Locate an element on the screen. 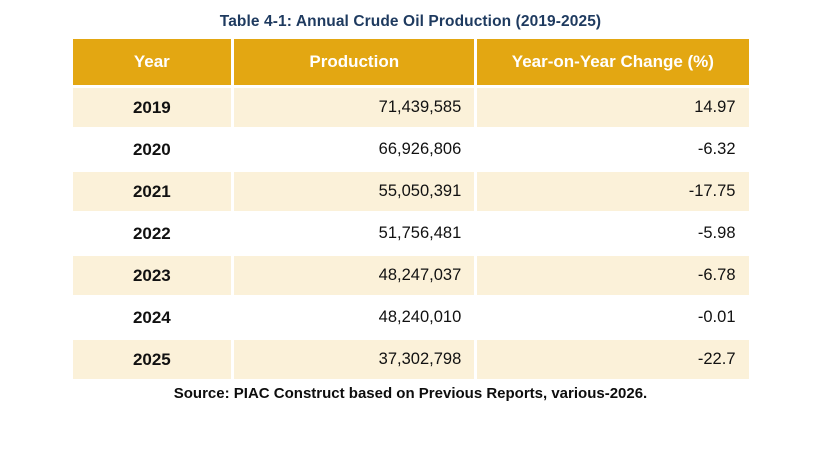  year-cell: 2020 is located at coordinates (152, 149).